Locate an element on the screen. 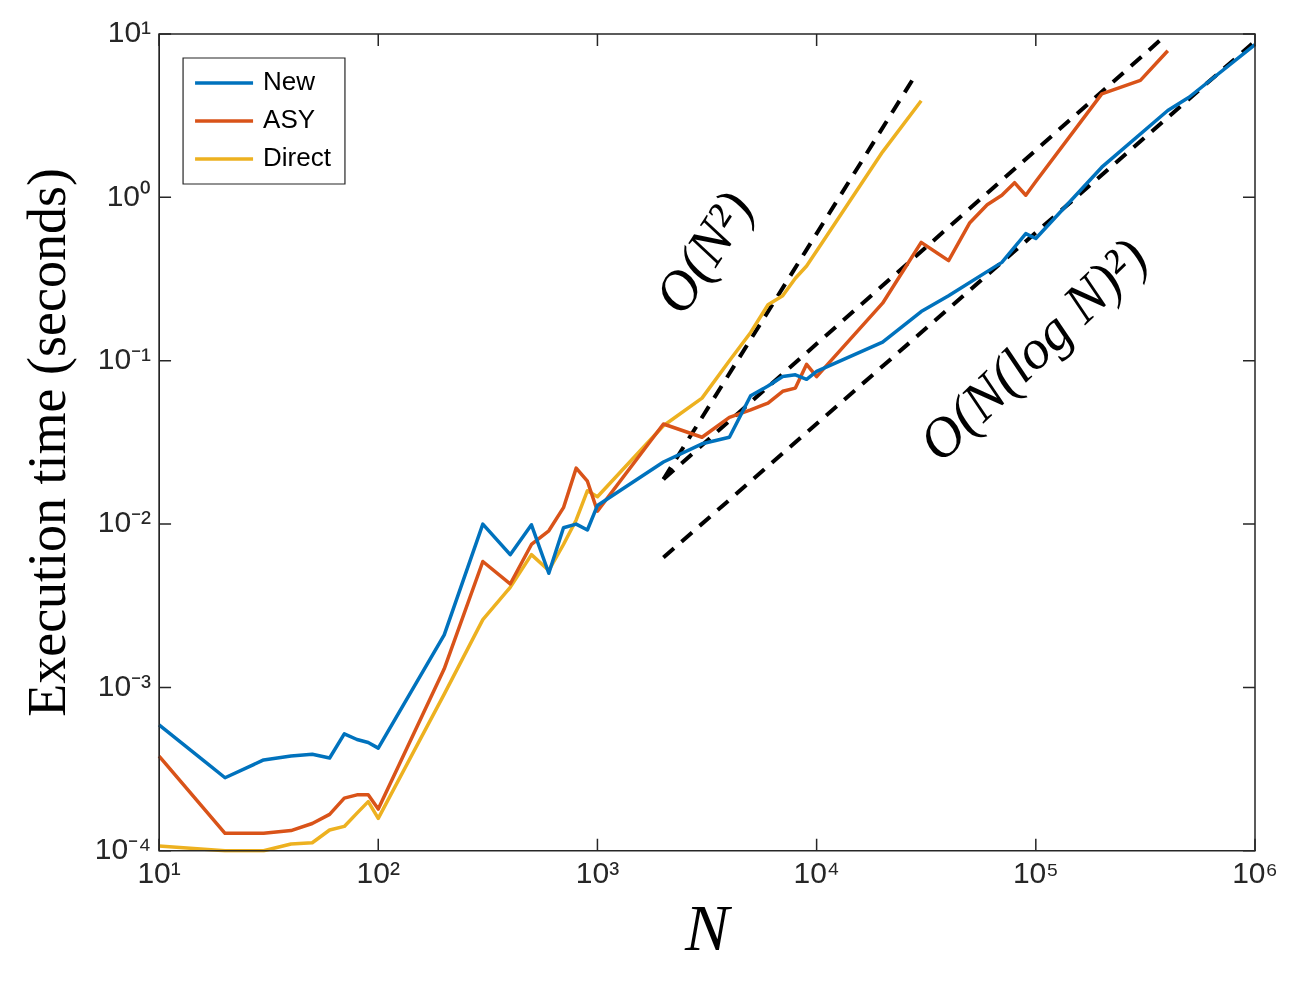  y-tick-label: 10⁰ is located at coordinates (129, 195).